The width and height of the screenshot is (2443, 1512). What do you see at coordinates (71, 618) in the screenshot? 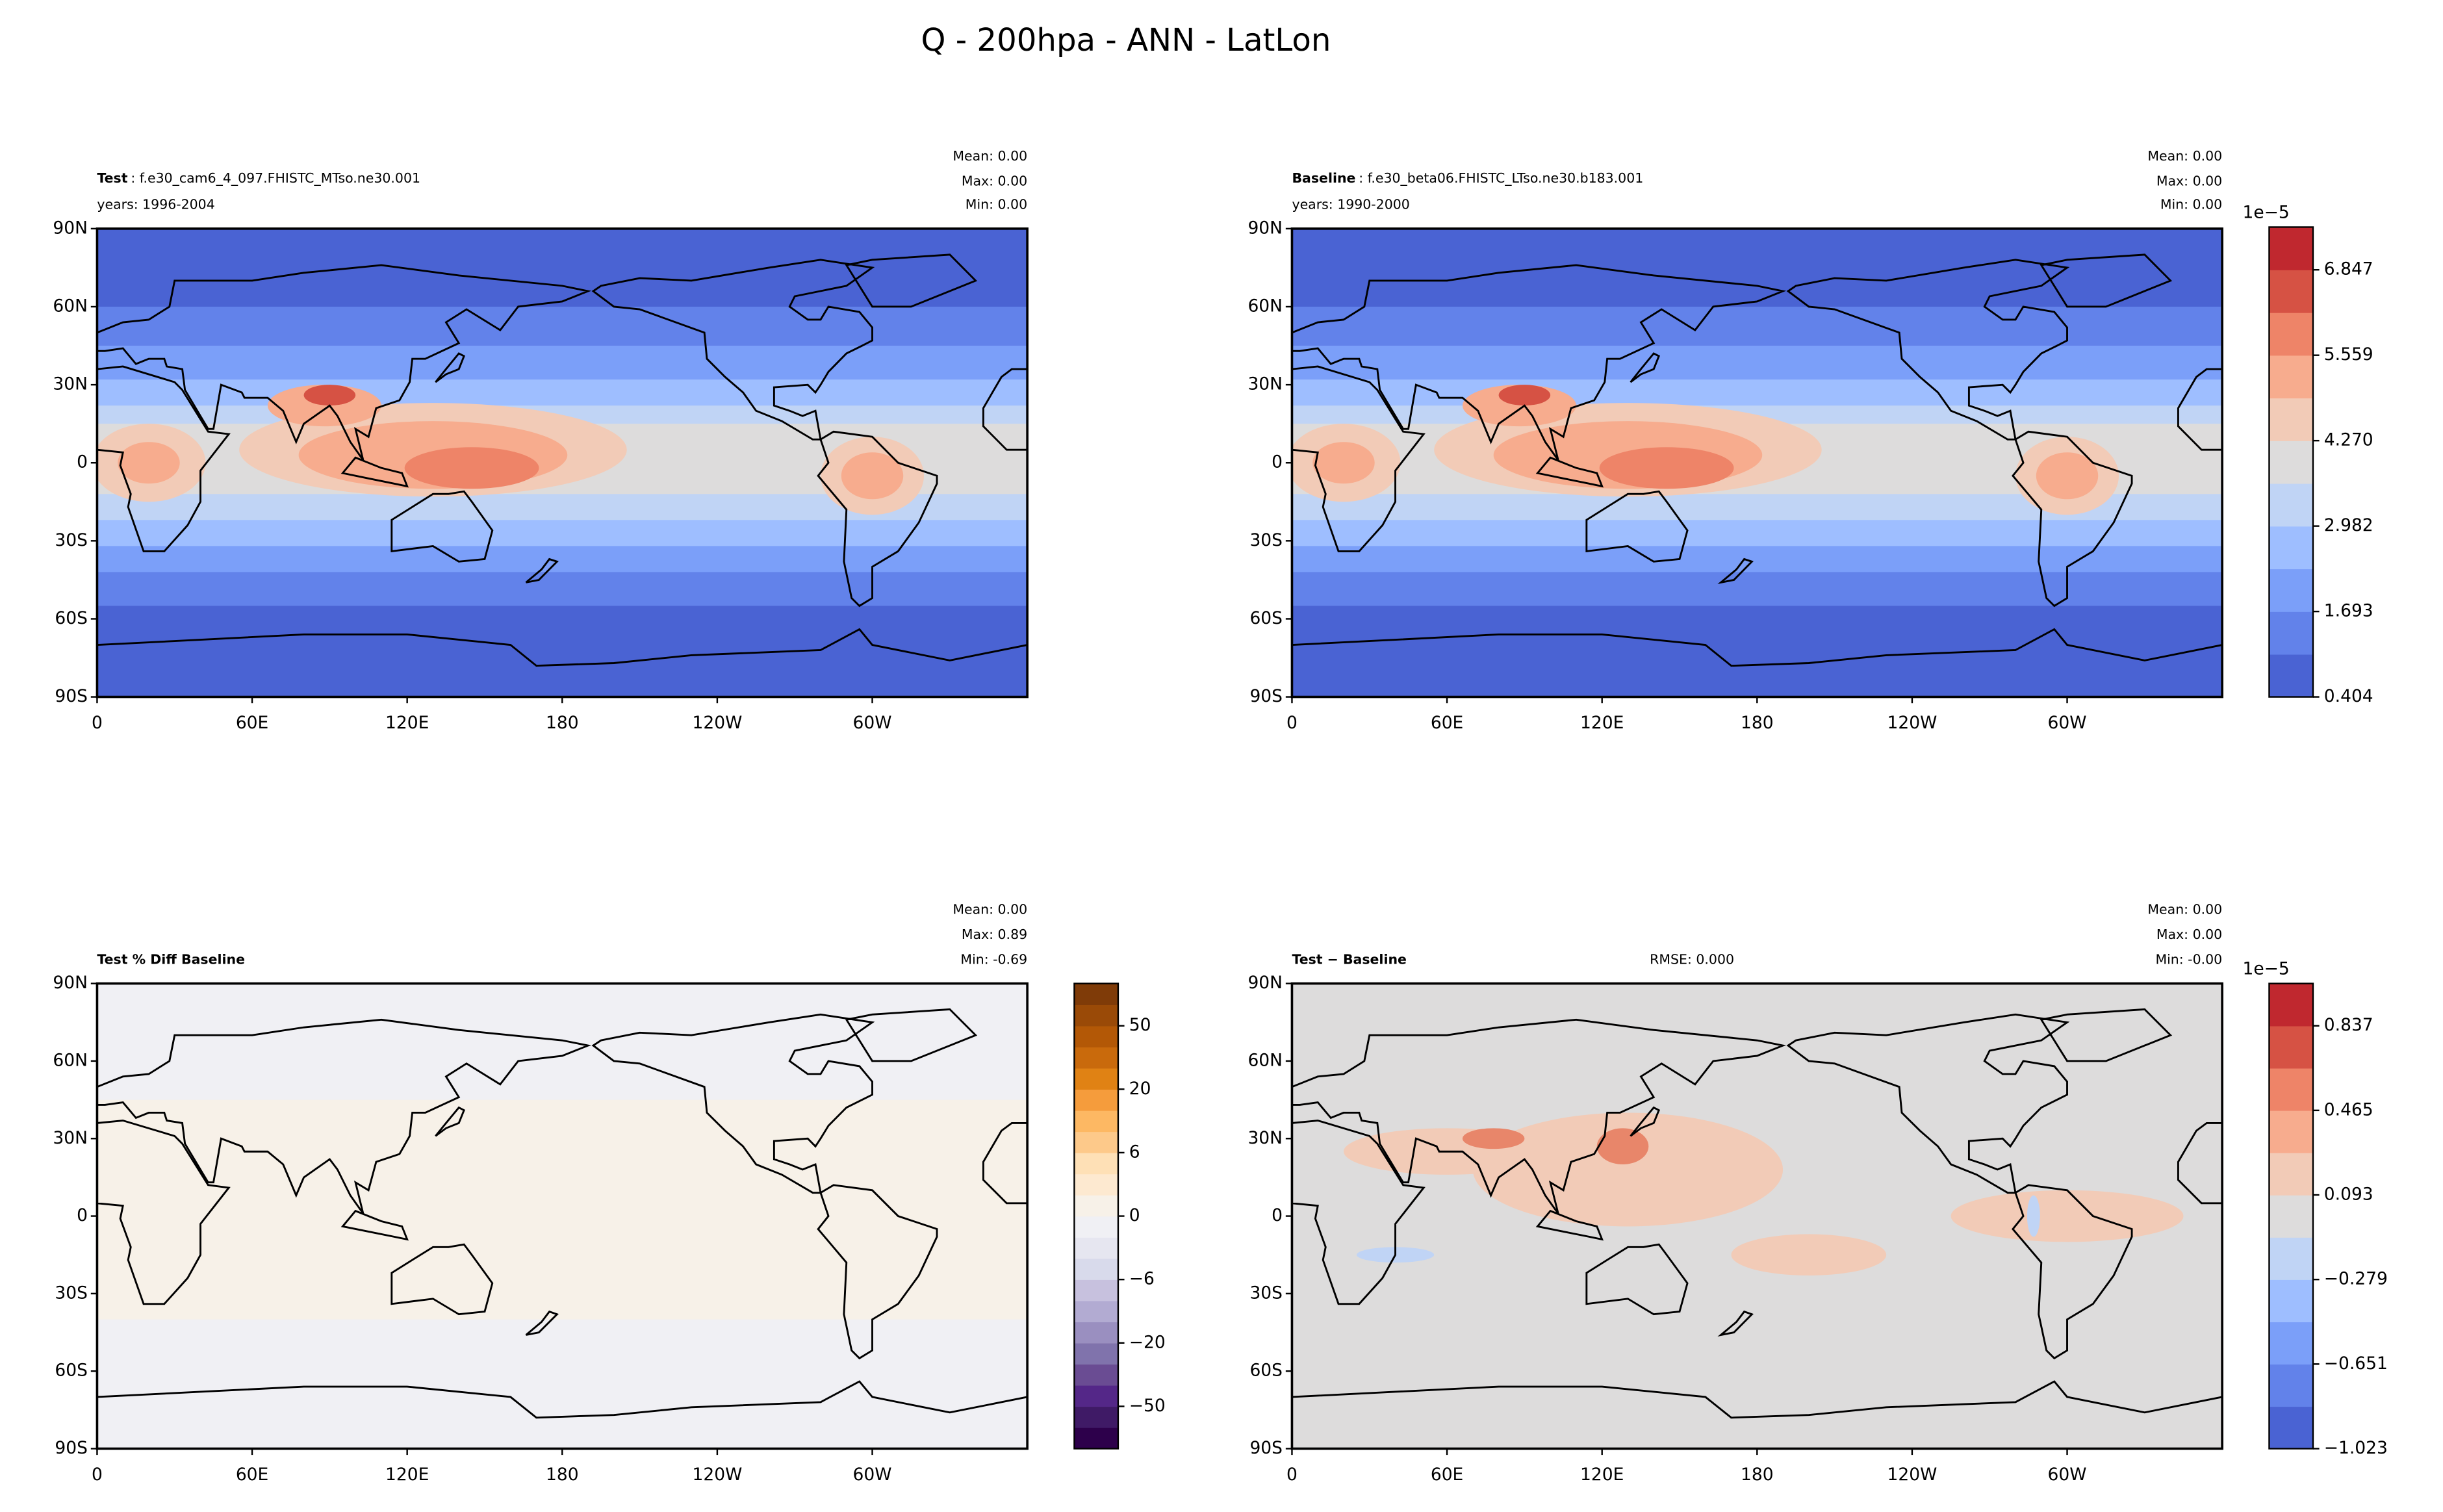
I see `y-tick-label: 60S` at bounding box center [71, 618].